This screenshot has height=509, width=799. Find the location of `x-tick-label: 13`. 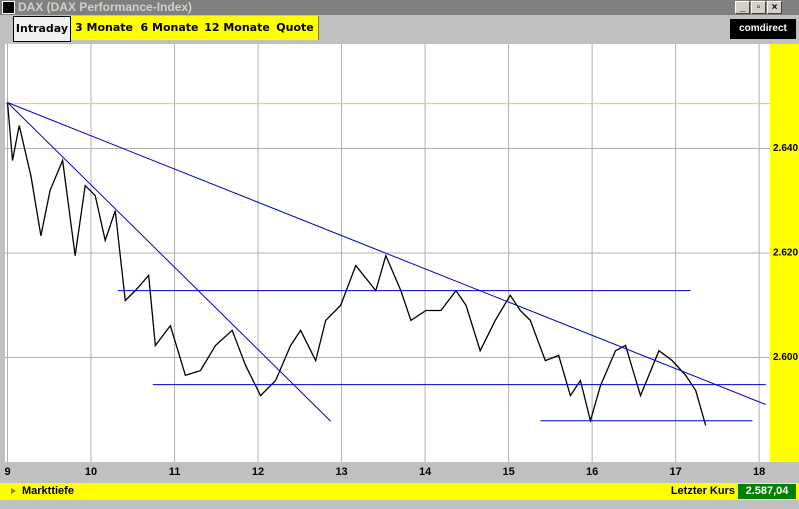

x-tick-label: 13 is located at coordinates (341, 472).